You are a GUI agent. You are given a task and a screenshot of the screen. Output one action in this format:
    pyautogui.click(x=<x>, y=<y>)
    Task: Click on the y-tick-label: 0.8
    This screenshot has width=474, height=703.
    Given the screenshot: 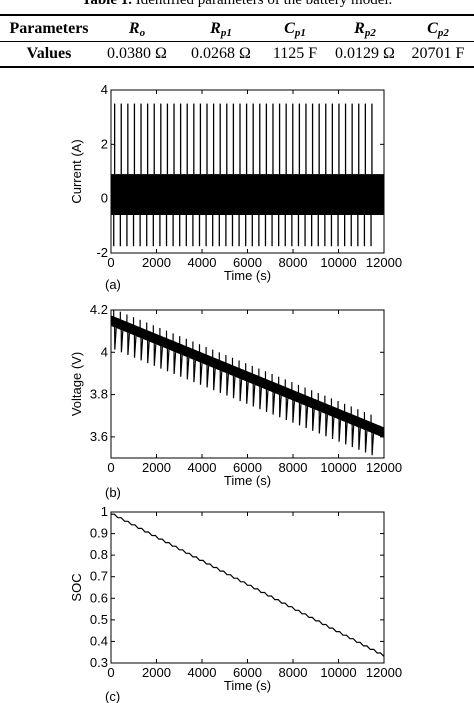 What is the action you would take?
    pyautogui.click(x=99, y=554)
    